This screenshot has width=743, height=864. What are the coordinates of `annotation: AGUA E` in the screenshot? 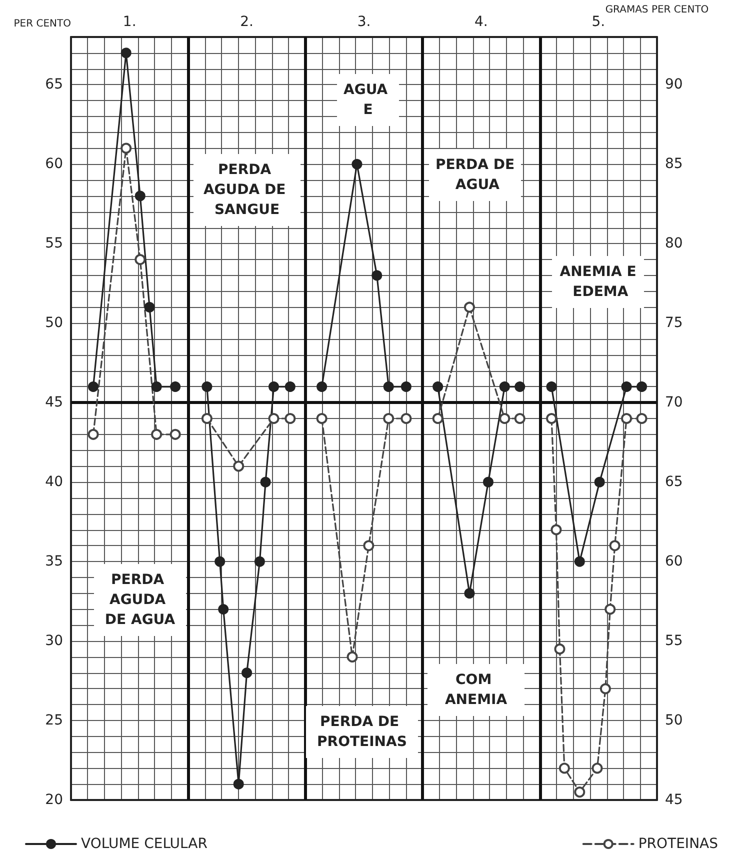 It's located at (368, 100).